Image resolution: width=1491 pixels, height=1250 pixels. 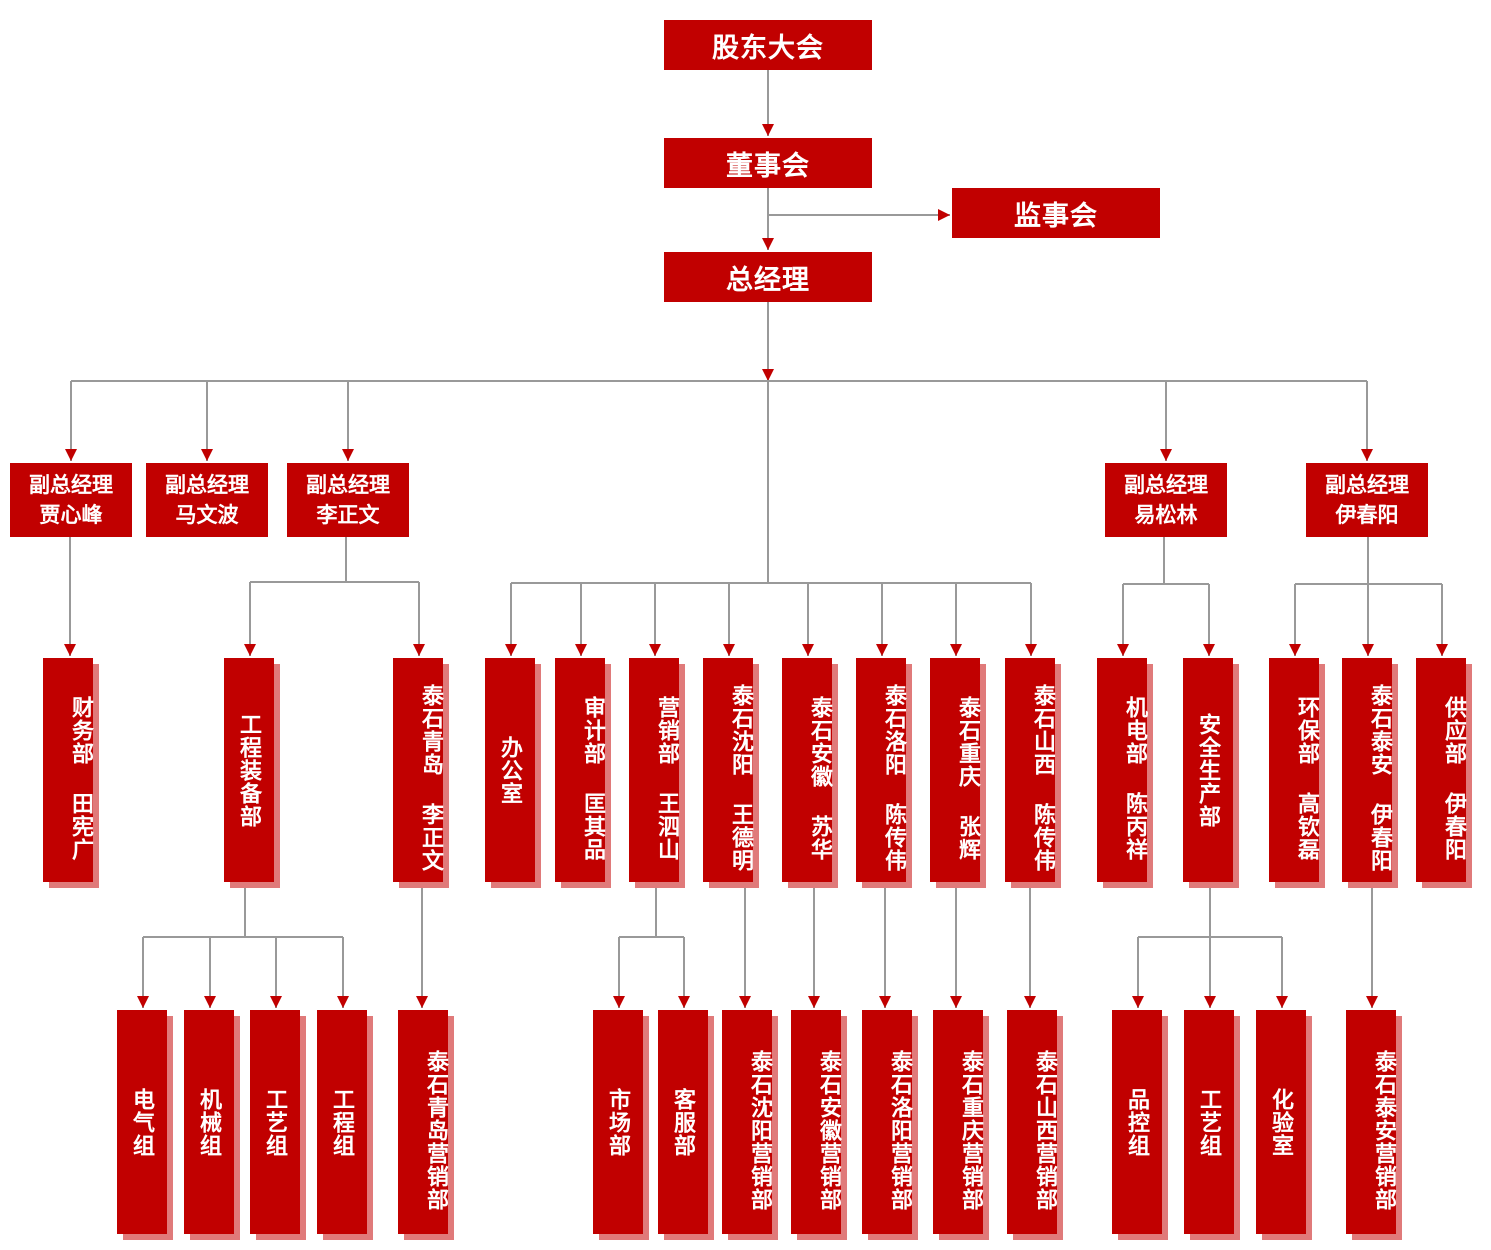 I want to click on node-unit: 品控组, so click(x=1137, y=1122).